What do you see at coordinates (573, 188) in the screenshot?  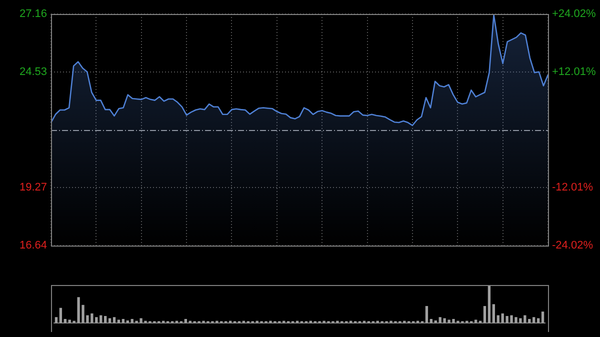 I see `y2-tick-label: -12.01%` at bounding box center [573, 188].